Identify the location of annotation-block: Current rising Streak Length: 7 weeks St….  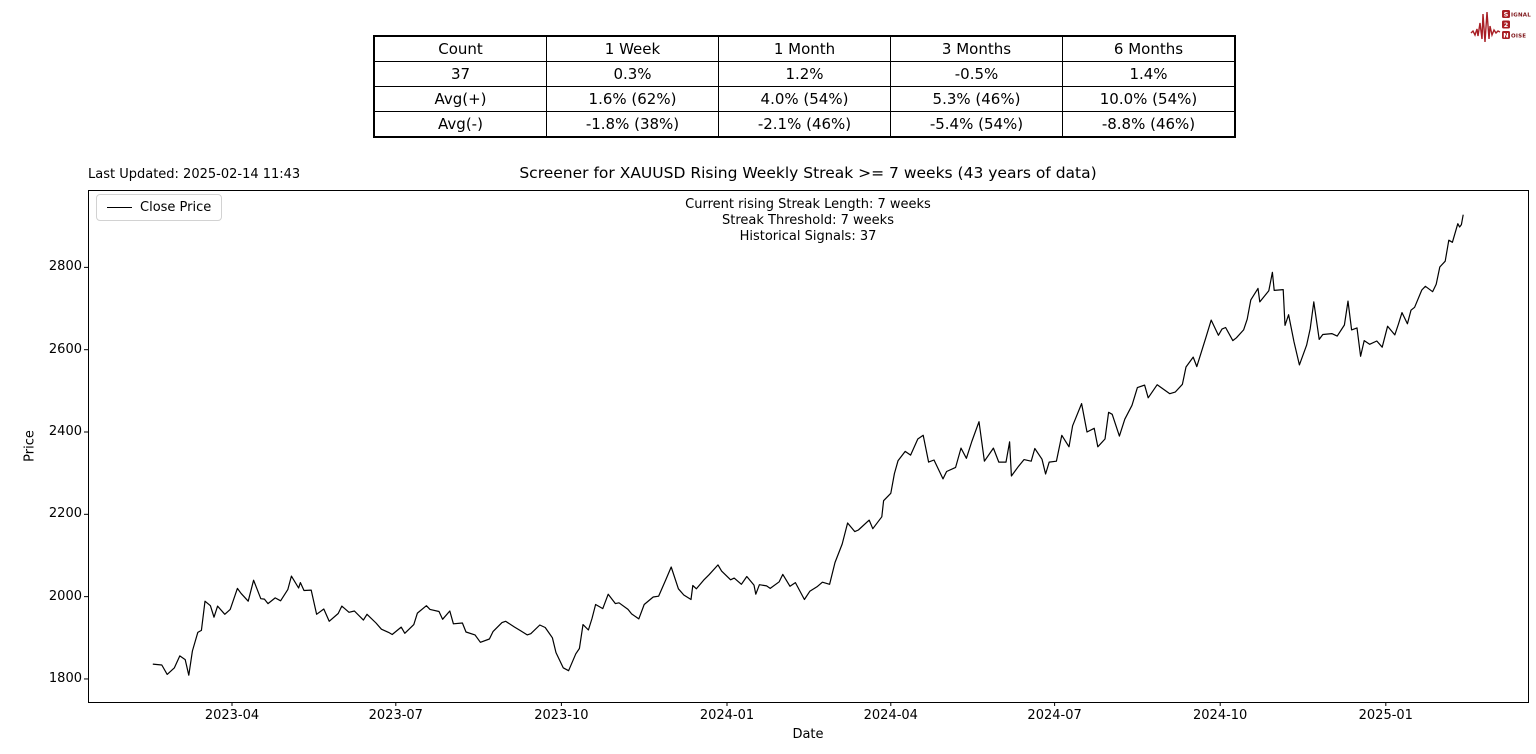
(808, 221).